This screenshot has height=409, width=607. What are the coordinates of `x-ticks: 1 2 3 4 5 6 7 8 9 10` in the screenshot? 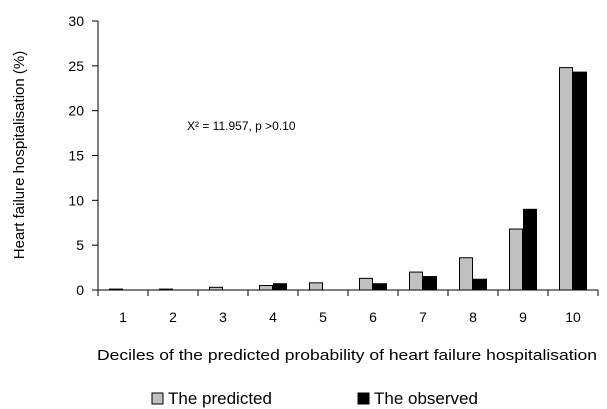 It's located at (348, 307).